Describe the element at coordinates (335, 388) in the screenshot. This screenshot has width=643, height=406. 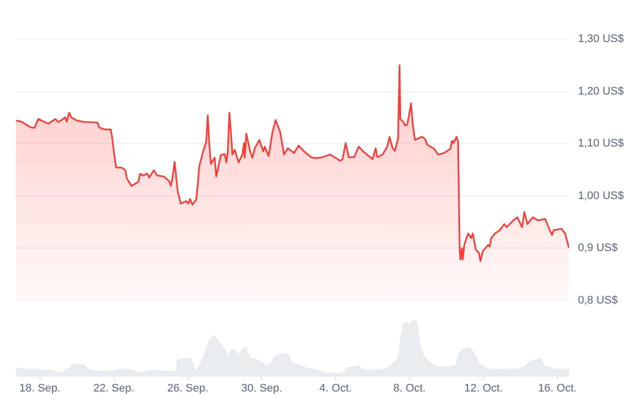
I see `x-tick-label: 4. Oct.` at that location.